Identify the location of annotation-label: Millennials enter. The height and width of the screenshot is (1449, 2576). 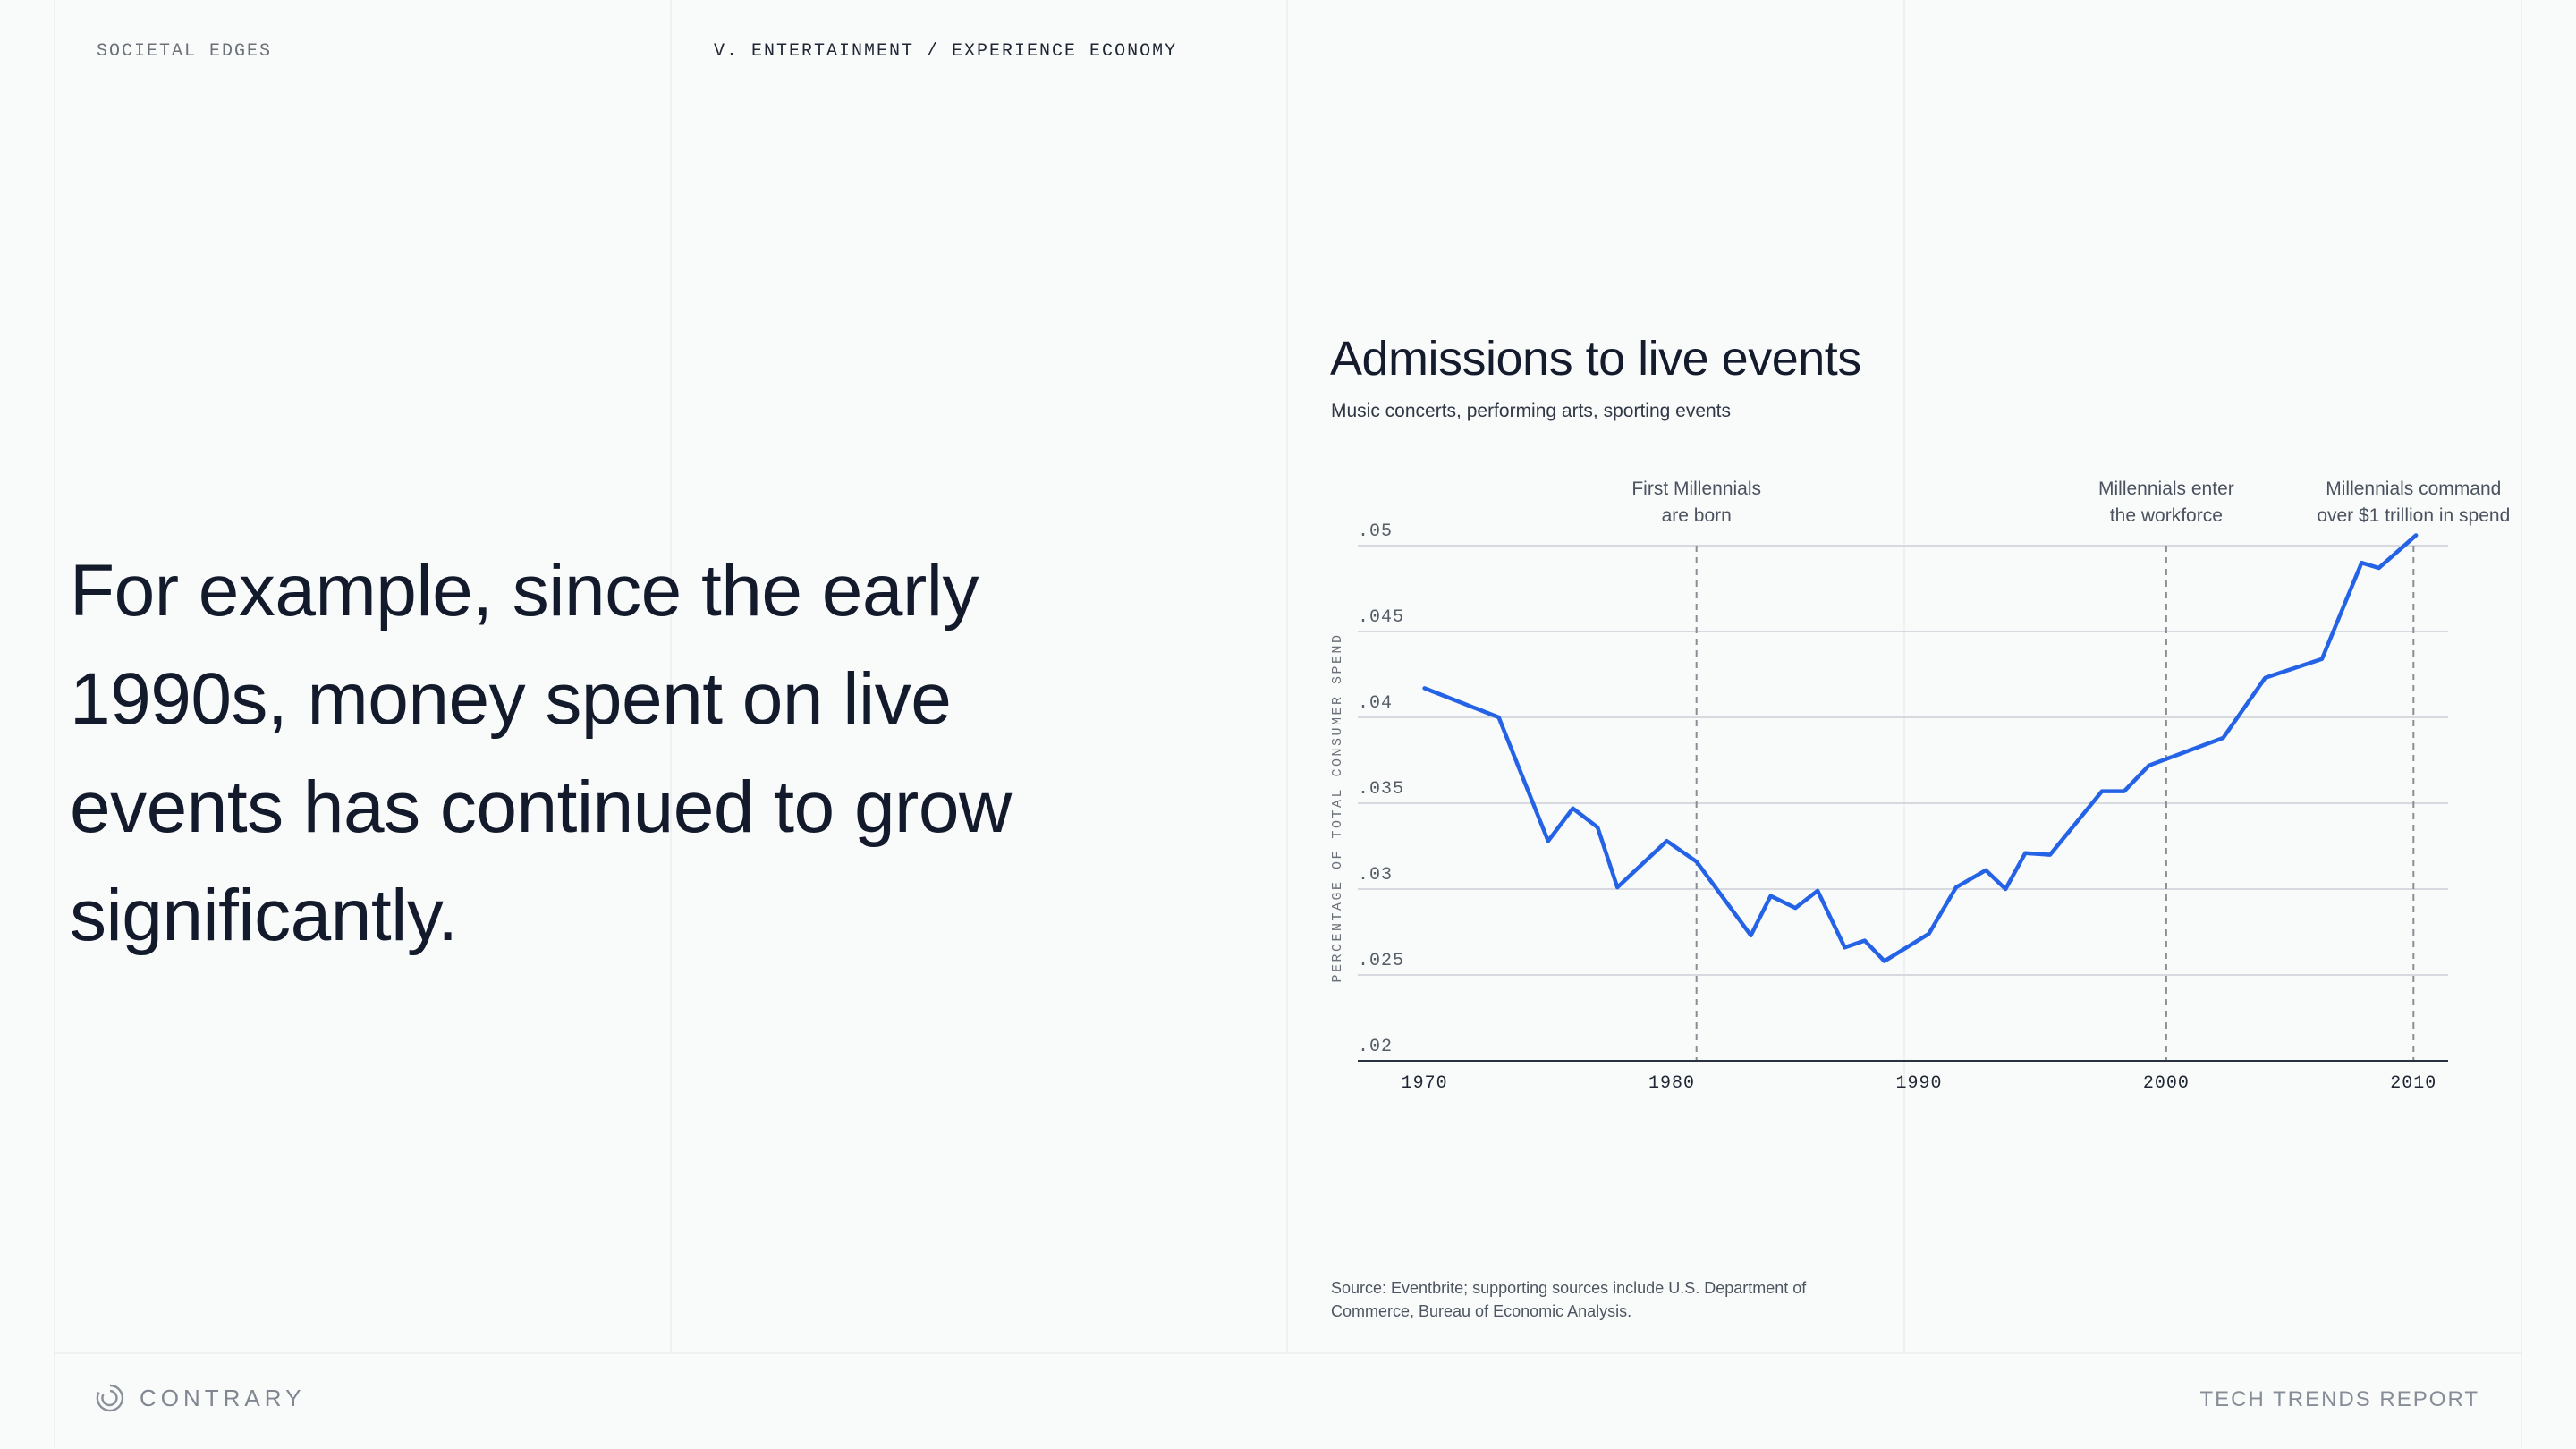
(2166, 489).